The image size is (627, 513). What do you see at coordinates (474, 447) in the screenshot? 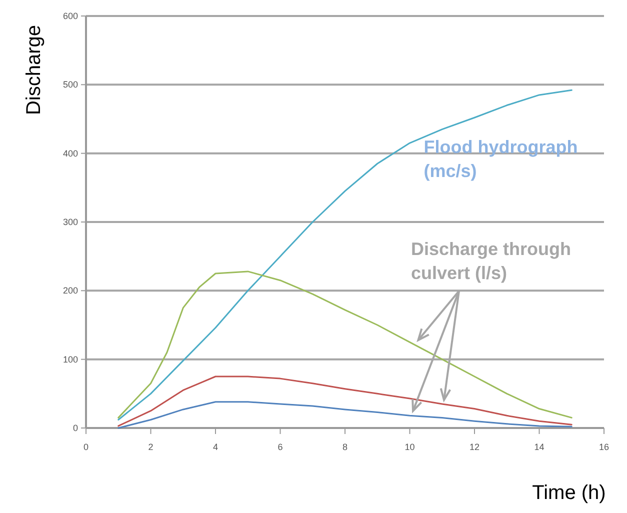
I see `x-tick-label: 12` at bounding box center [474, 447].